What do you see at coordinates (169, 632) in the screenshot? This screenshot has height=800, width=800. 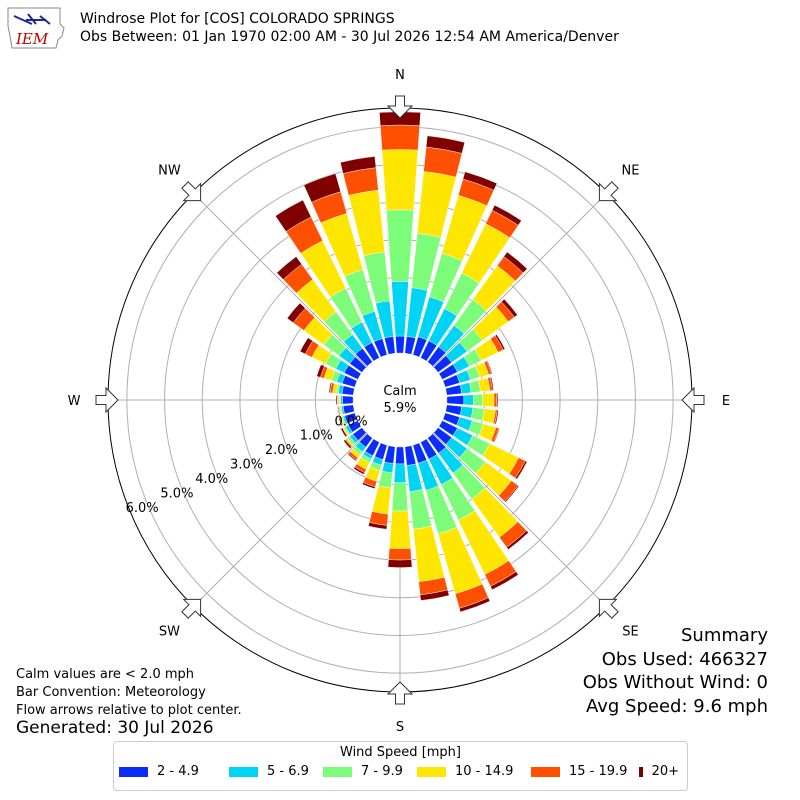 I see `direction-label: SW` at bounding box center [169, 632].